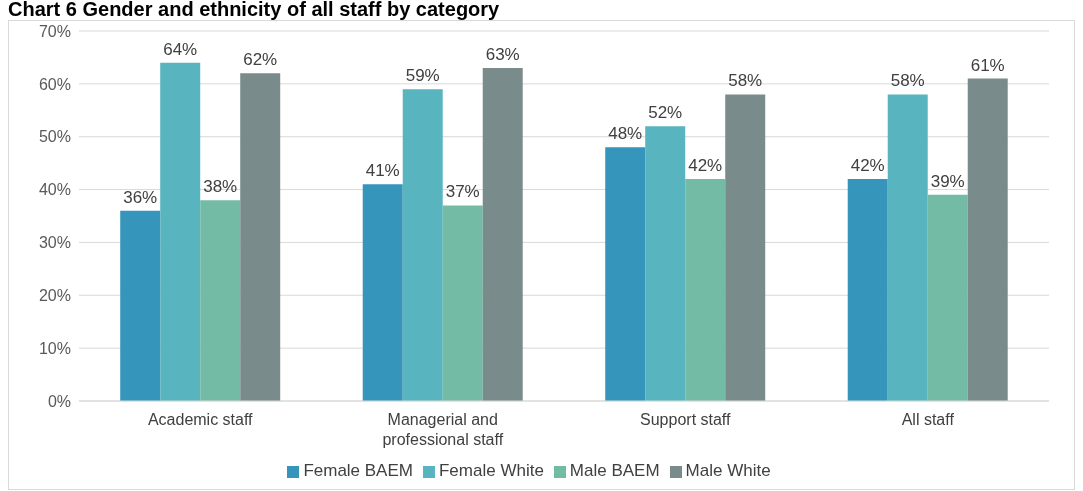 The width and height of the screenshot is (1083, 491). What do you see at coordinates (686, 419) in the screenshot?
I see `x-tick-label: Support staff` at bounding box center [686, 419].